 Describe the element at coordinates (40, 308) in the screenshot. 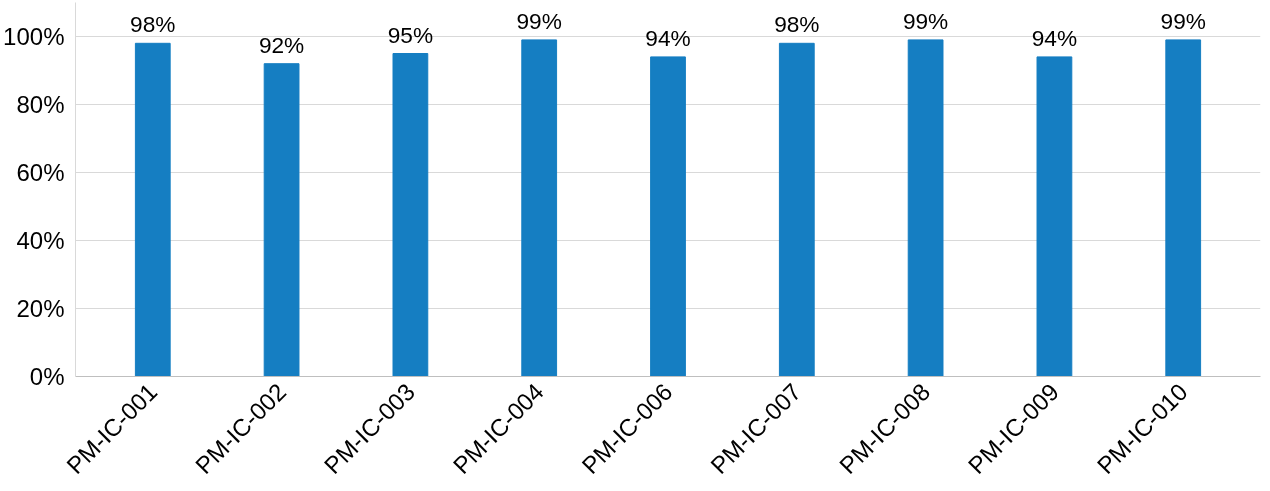

I see `y-tick-label: 20%` at that location.